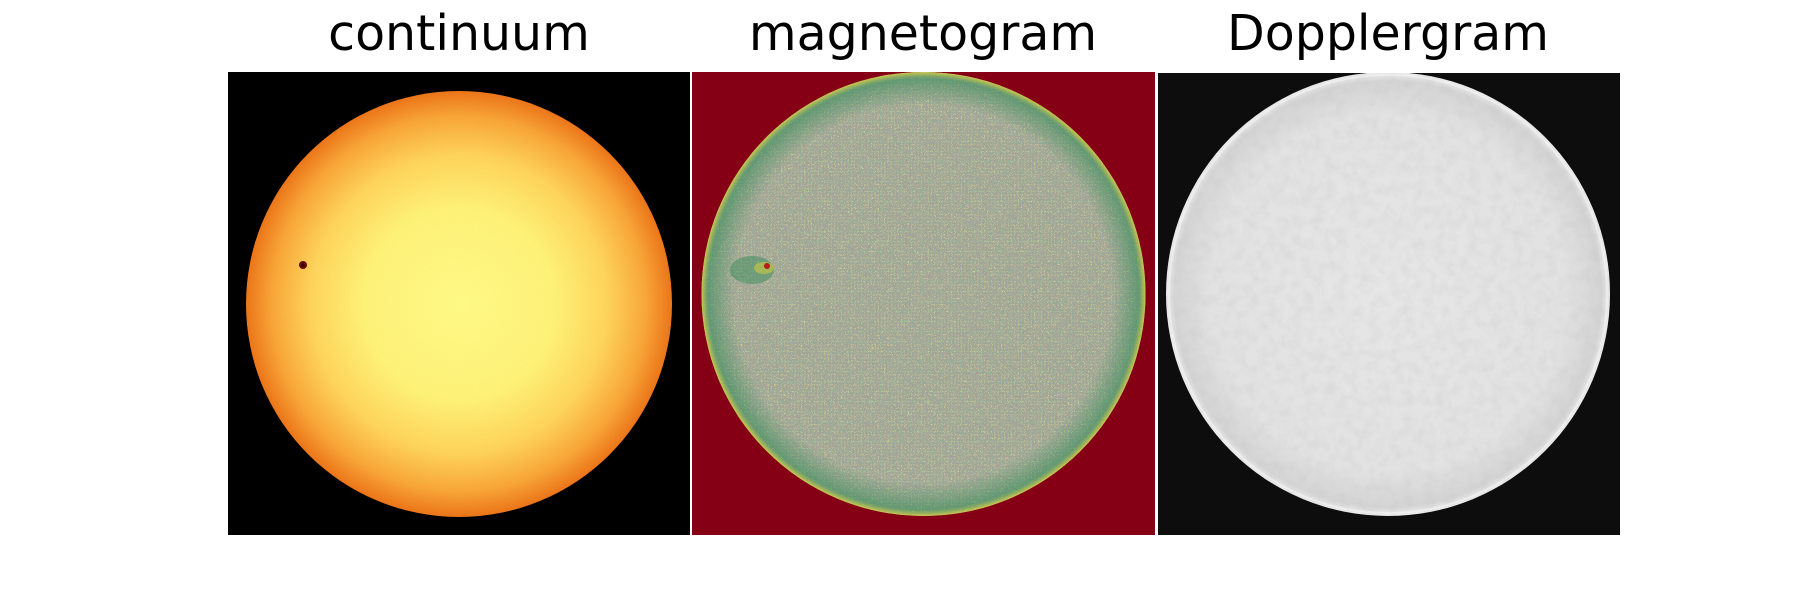  What do you see at coordinates (1388, 33) in the screenshot?
I see `dopplergram-panel-title: Dopplergram` at bounding box center [1388, 33].